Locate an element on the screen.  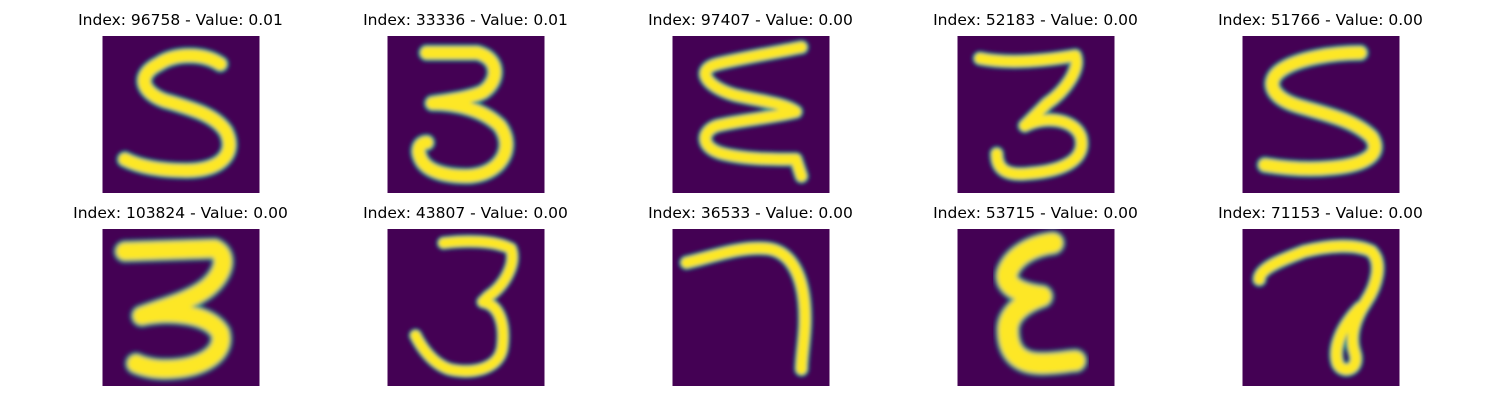
digit-panel-2: Index: 33336 - Value: 0.01 is located at coordinates (465, 101).